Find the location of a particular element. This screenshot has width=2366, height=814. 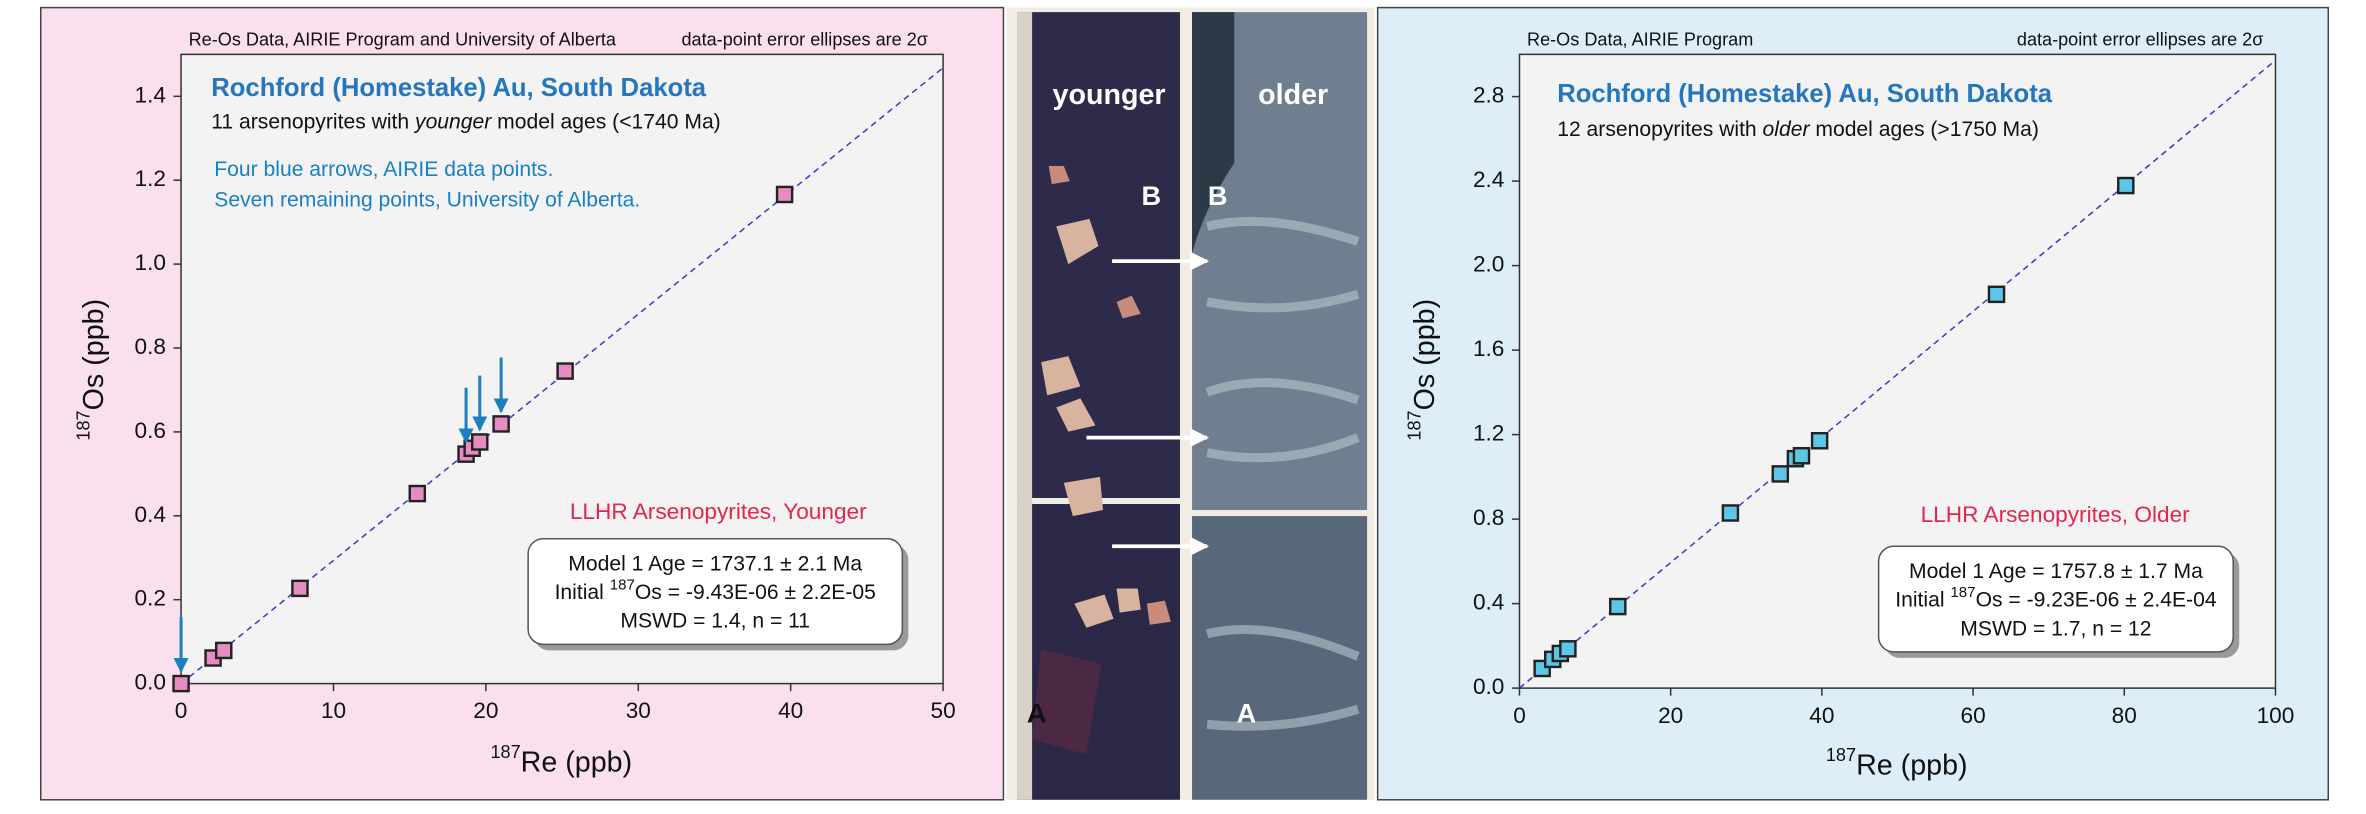

stats-line: MSWD = 1.4, n = 11 is located at coordinates (715, 620).